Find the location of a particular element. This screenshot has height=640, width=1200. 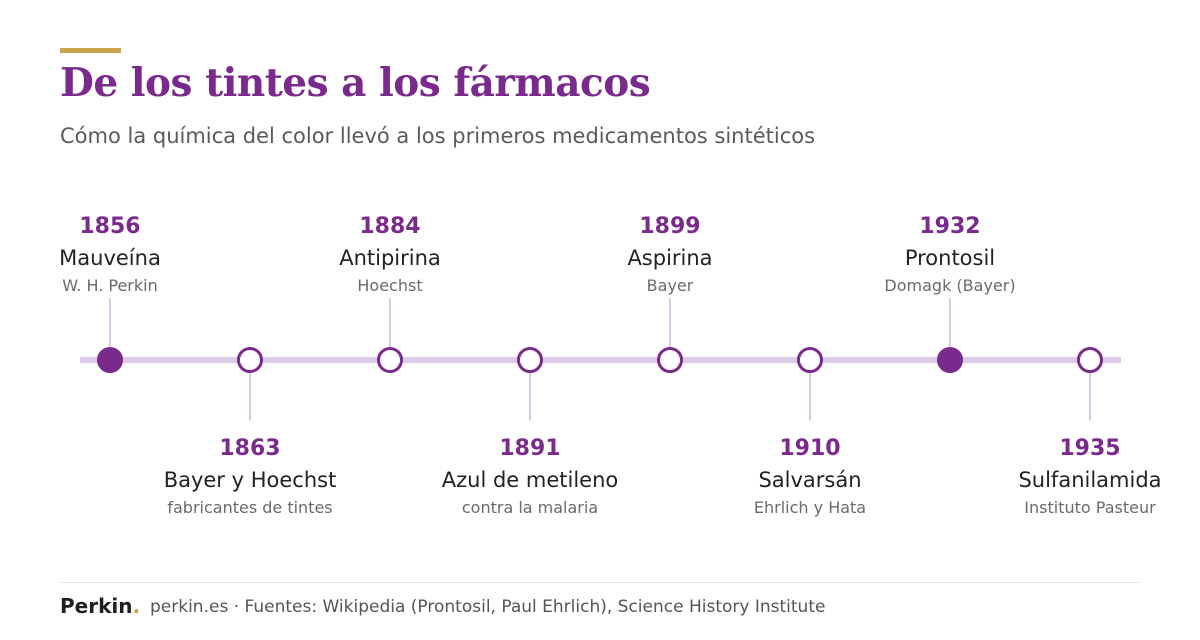

event-year: 1856 is located at coordinates (110, 226).